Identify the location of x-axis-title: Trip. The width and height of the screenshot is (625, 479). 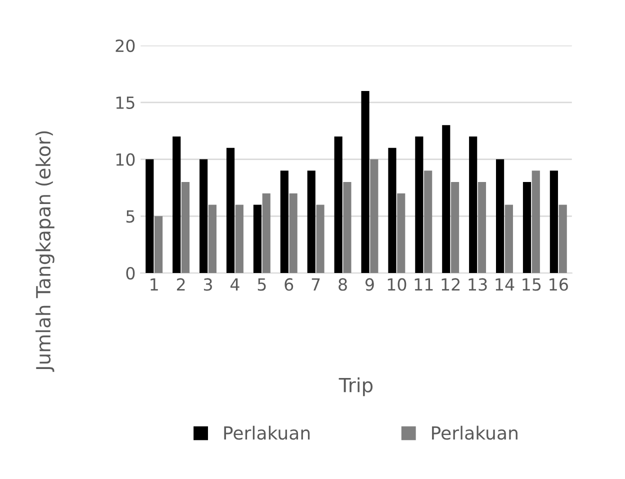
(355, 386).